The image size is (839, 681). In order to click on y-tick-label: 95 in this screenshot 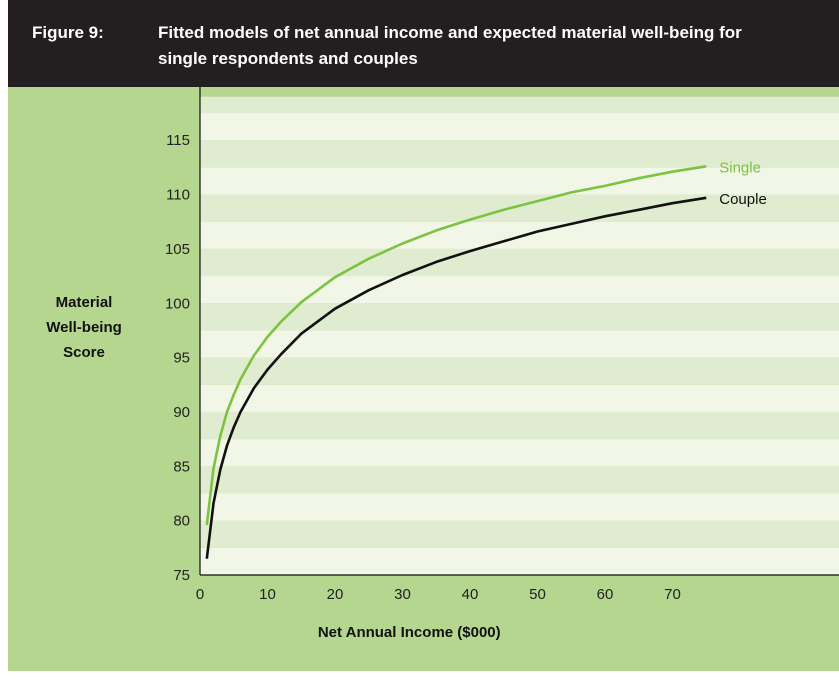, I will do `click(181, 358)`.